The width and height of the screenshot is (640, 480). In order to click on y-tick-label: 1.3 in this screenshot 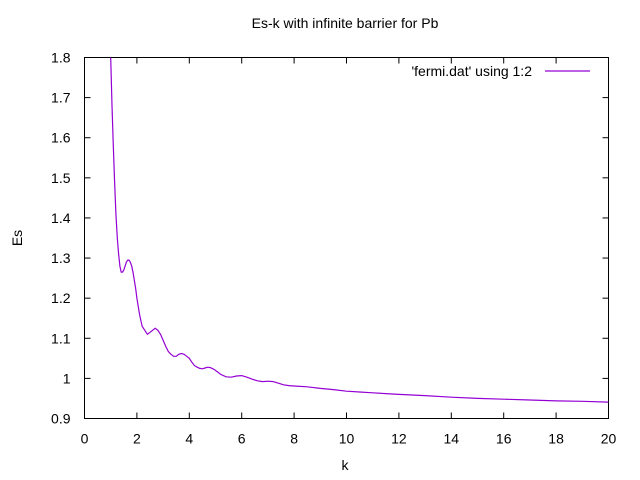, I will do `click(61, 258)`.